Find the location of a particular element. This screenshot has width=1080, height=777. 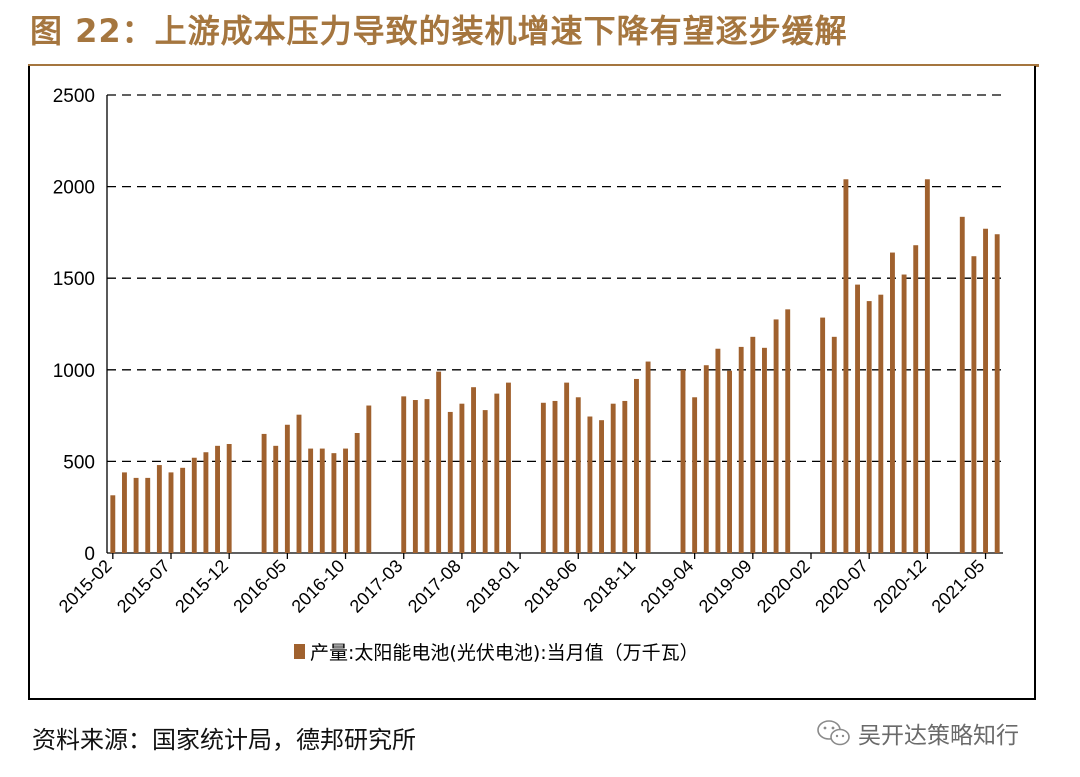

x-tick-label: 2017-03 is located at coordinates (376, 586).